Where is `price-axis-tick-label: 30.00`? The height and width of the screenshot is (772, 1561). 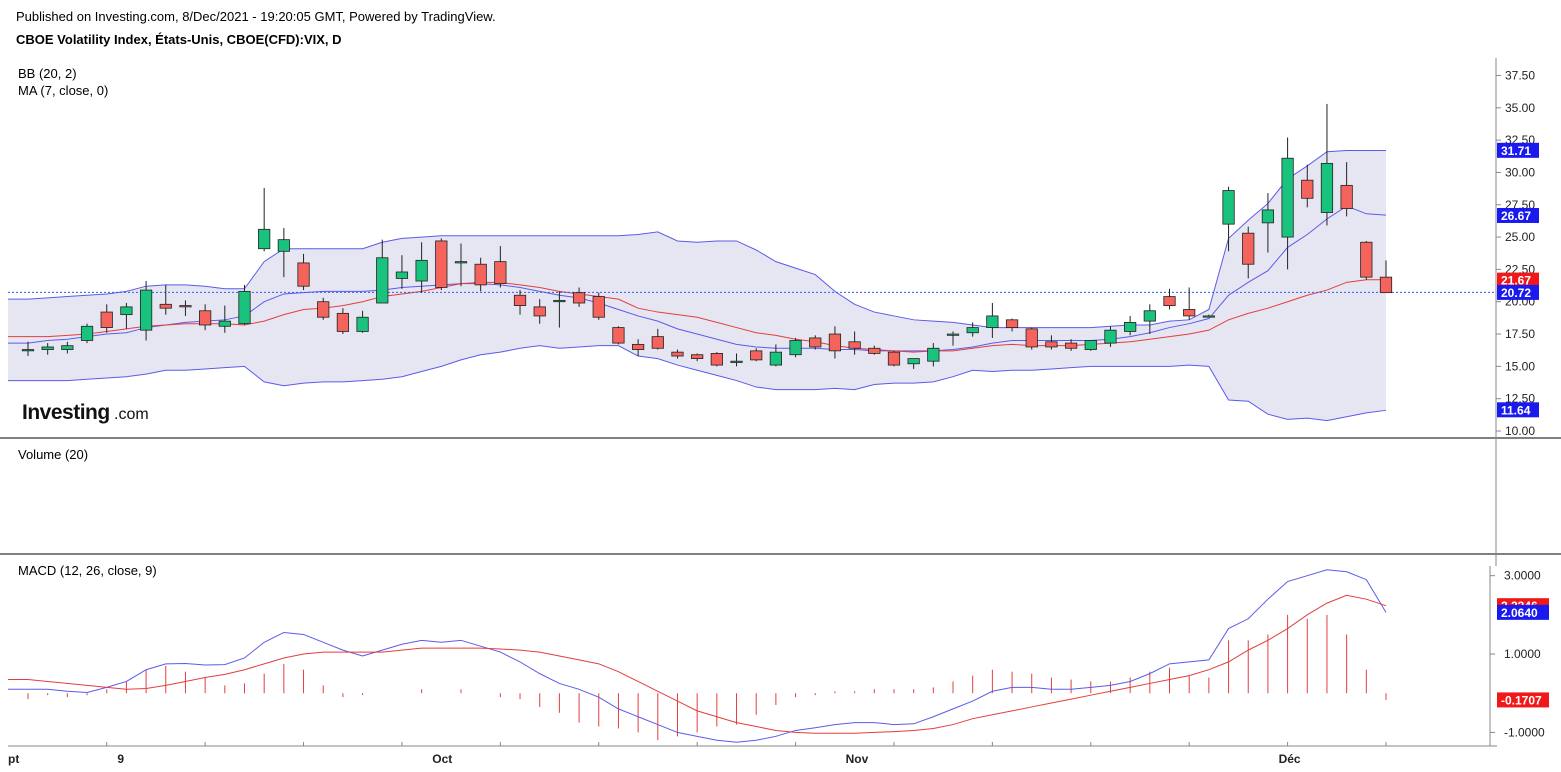
price-axis-tick-label: 30.00 is located at coordinates (1520, 172).